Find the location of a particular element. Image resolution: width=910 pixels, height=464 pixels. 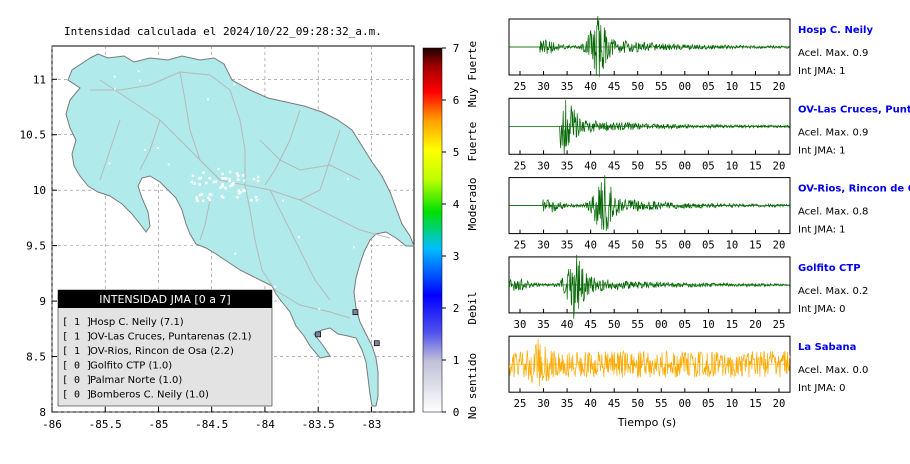

map-xtick-label: -83.5 is located at coordinates (318, 424).